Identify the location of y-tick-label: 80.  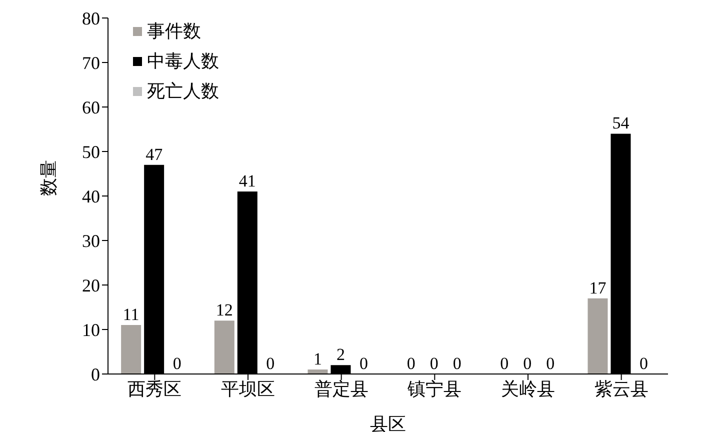
(91, 18).